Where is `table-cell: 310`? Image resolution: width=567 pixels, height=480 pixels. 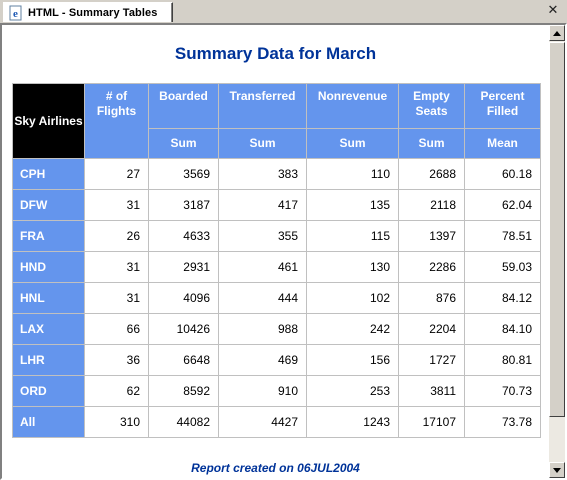
table-cell: 310 is located at coordinates (116, 422).